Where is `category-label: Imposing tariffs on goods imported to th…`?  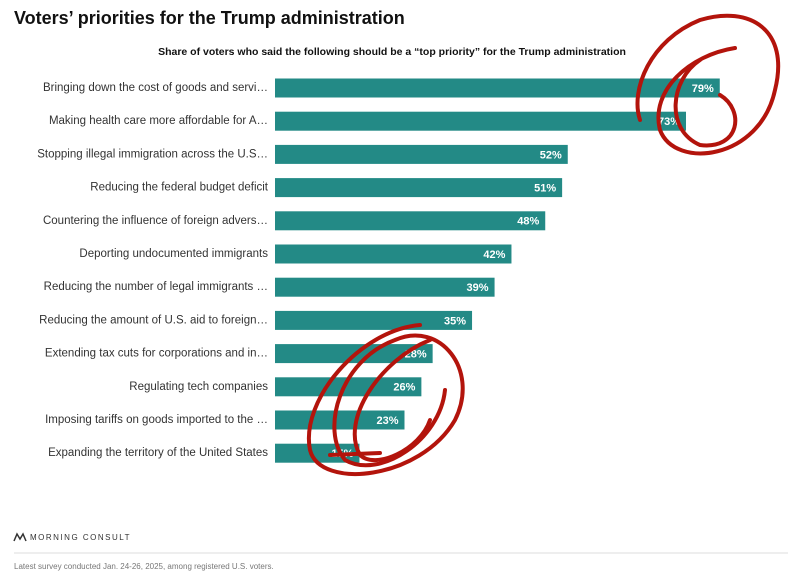 category-label: Imposing tariffs on goods imported to th… is located at coordinates (156, 420).